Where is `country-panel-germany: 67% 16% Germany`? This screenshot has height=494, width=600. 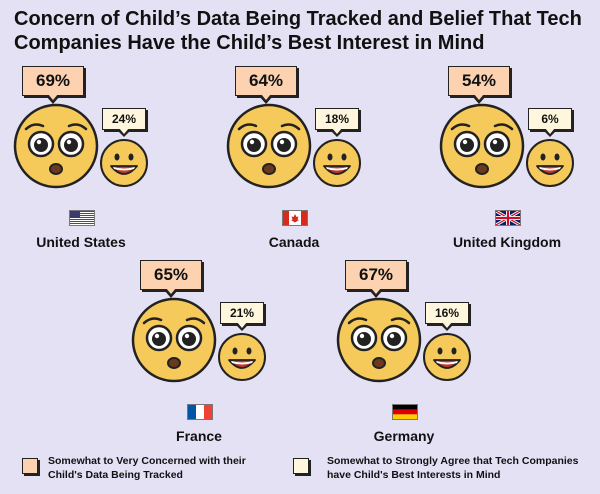 country-panel-germany: 67% 16% Germany is located at coordinates (445, 355).